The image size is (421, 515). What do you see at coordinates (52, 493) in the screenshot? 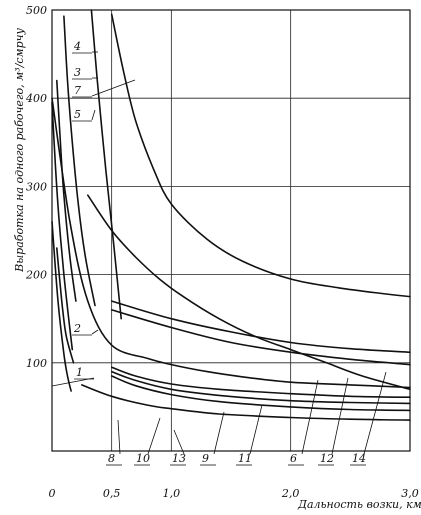
I see `x-tick-label: 0` at bounding box center [52, 493].